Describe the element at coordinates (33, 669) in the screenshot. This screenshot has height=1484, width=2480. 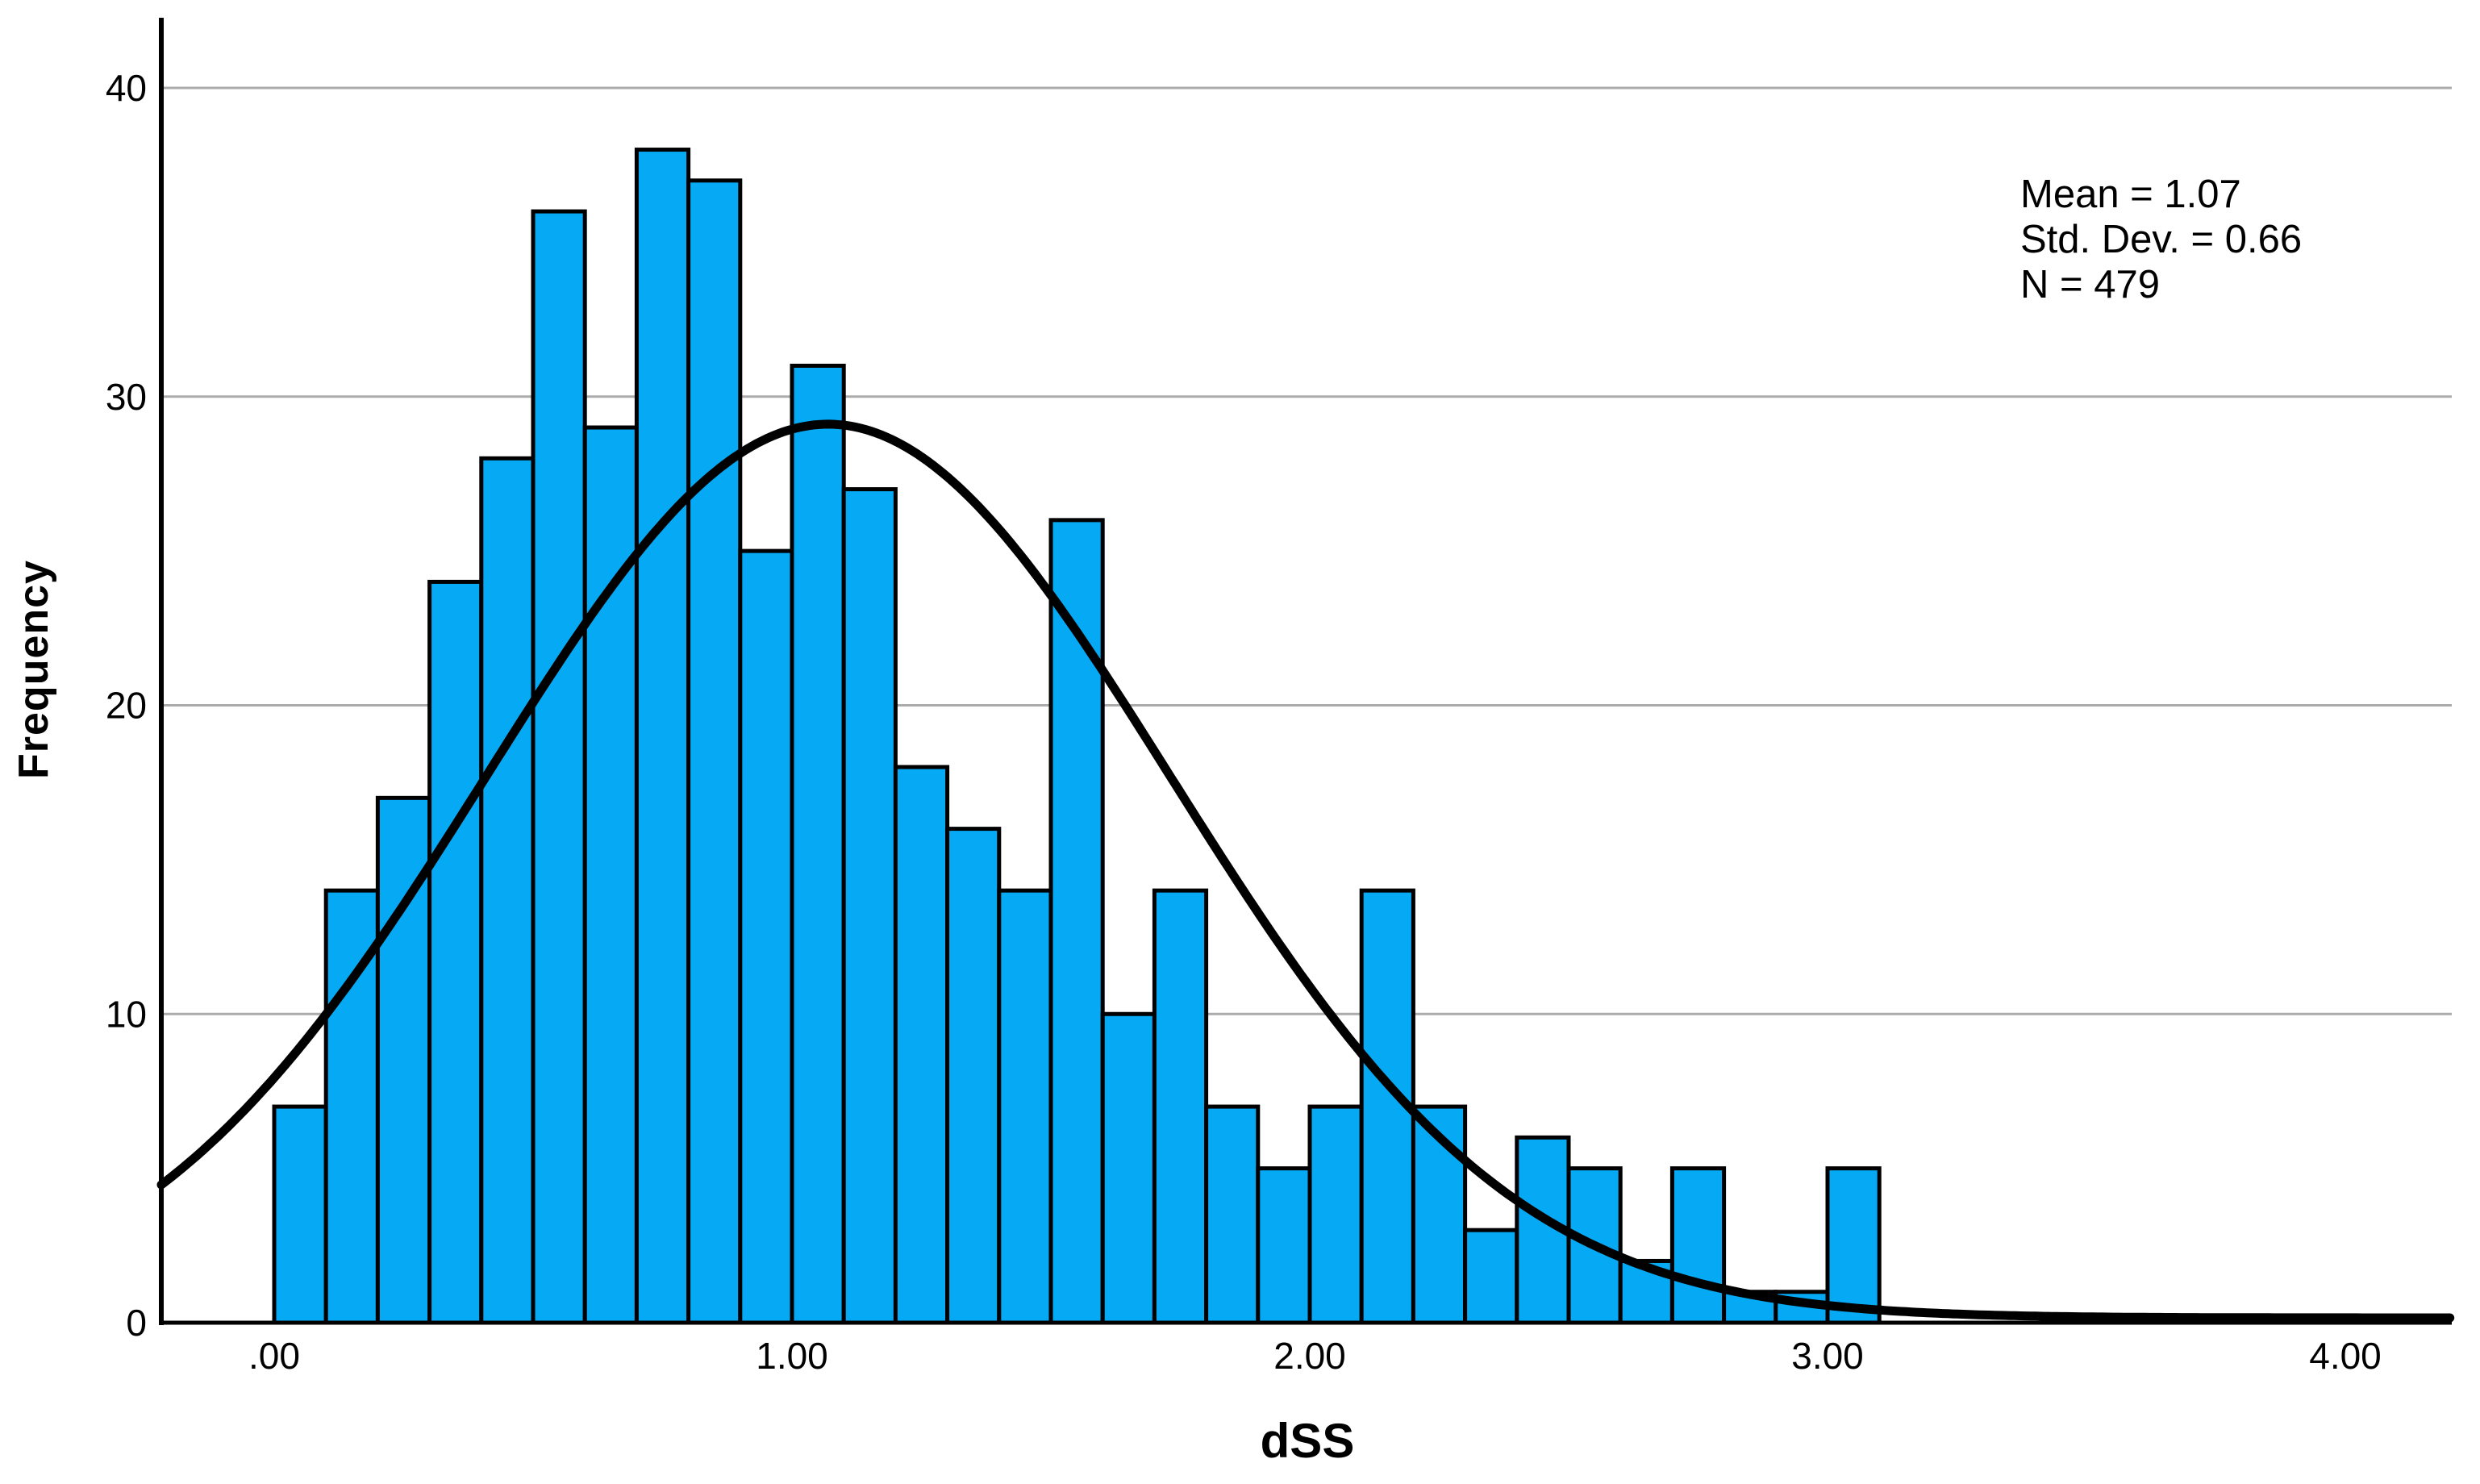
I see `y-axis-title: Frequency` at that location.